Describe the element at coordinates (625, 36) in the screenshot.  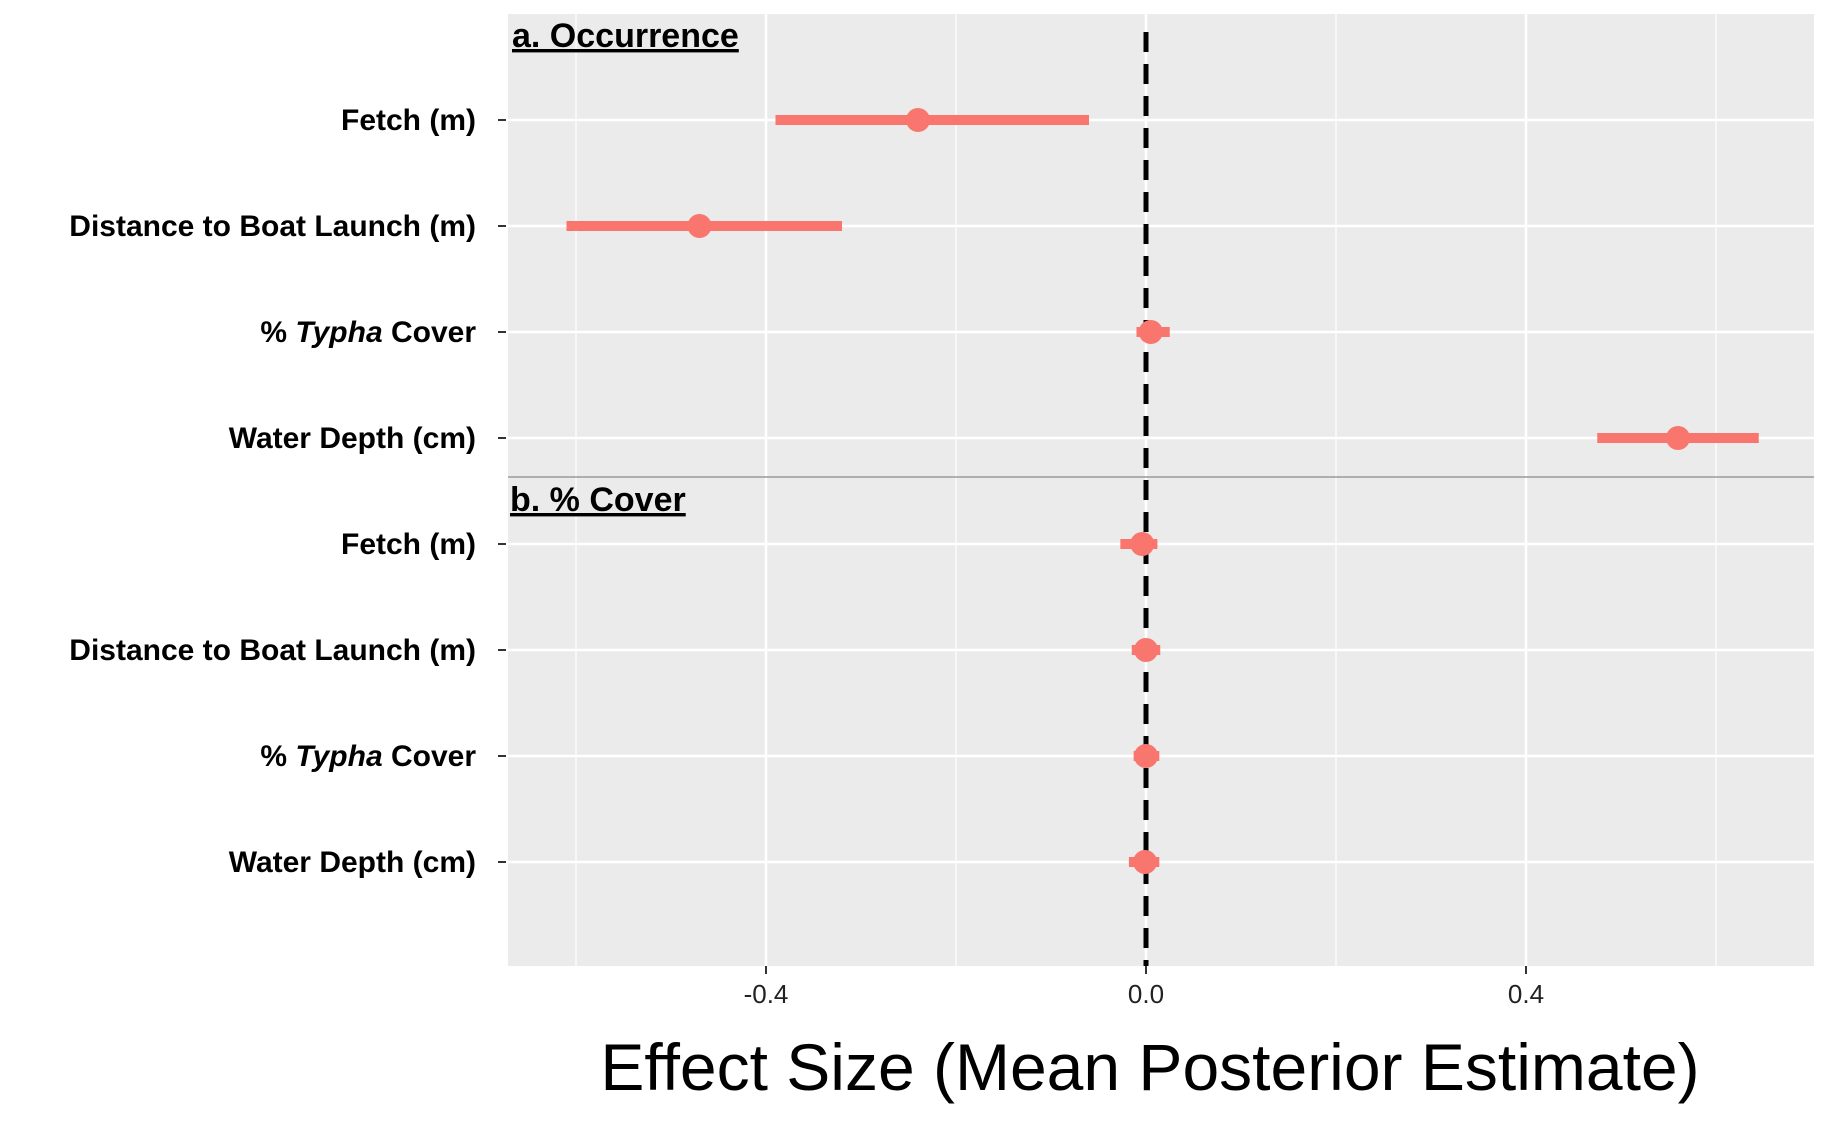
I see `panel-title-a: a. Occurrence` at that location.